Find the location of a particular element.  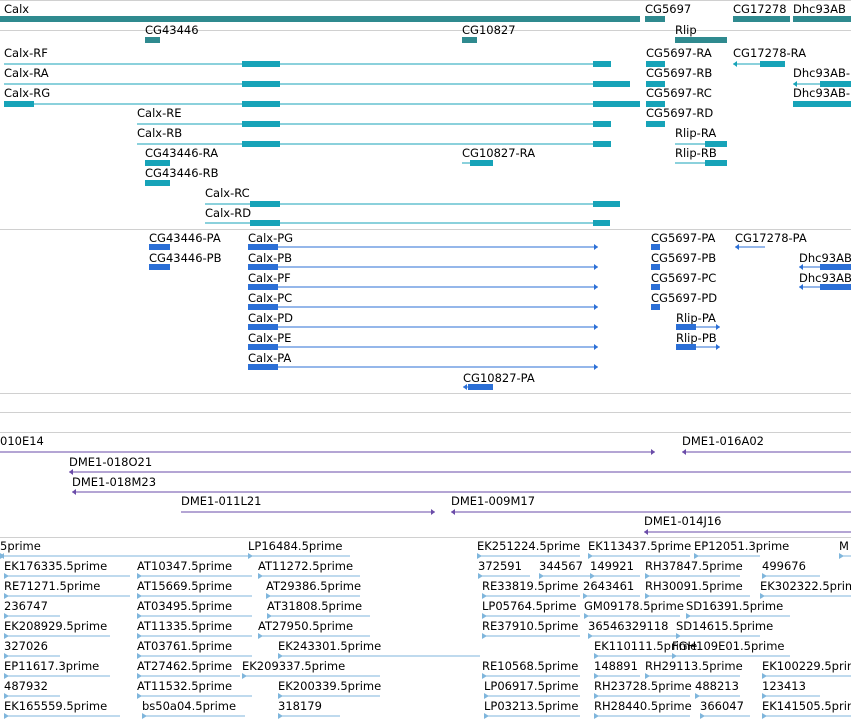

transcript-rlip-rb: Rlip-RB is located at coordinates (701, 156).